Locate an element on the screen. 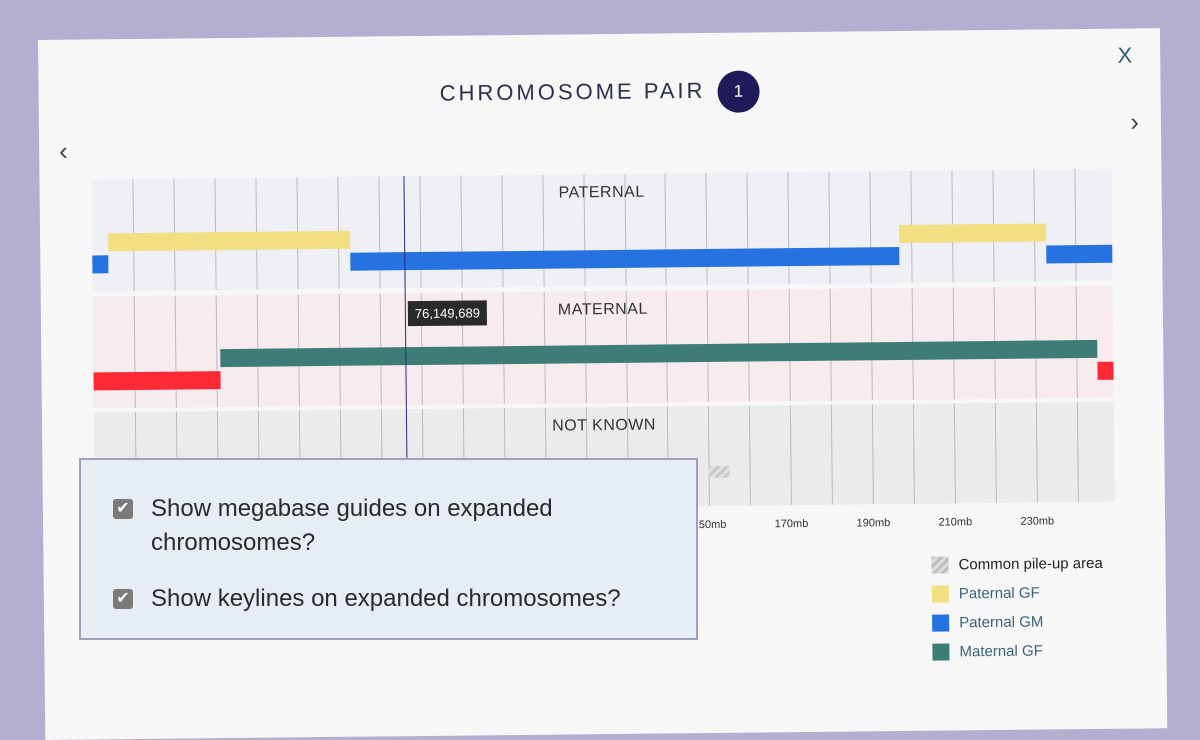 This screenshot has width=1200, height=740. option-keylines: ✔ Show keylines on expanded chromosomes? is located at coordinates (367, 599).